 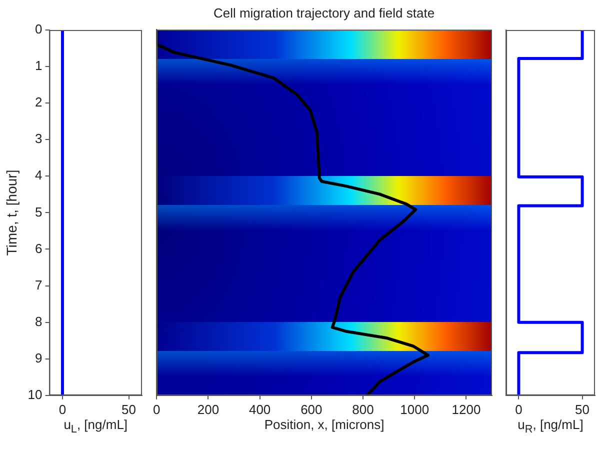 What do you see at coordinates (11, 213) in the screenshot?
I see `y-axis-title: Time, t, [hour]` at bounding box center [11, 213].